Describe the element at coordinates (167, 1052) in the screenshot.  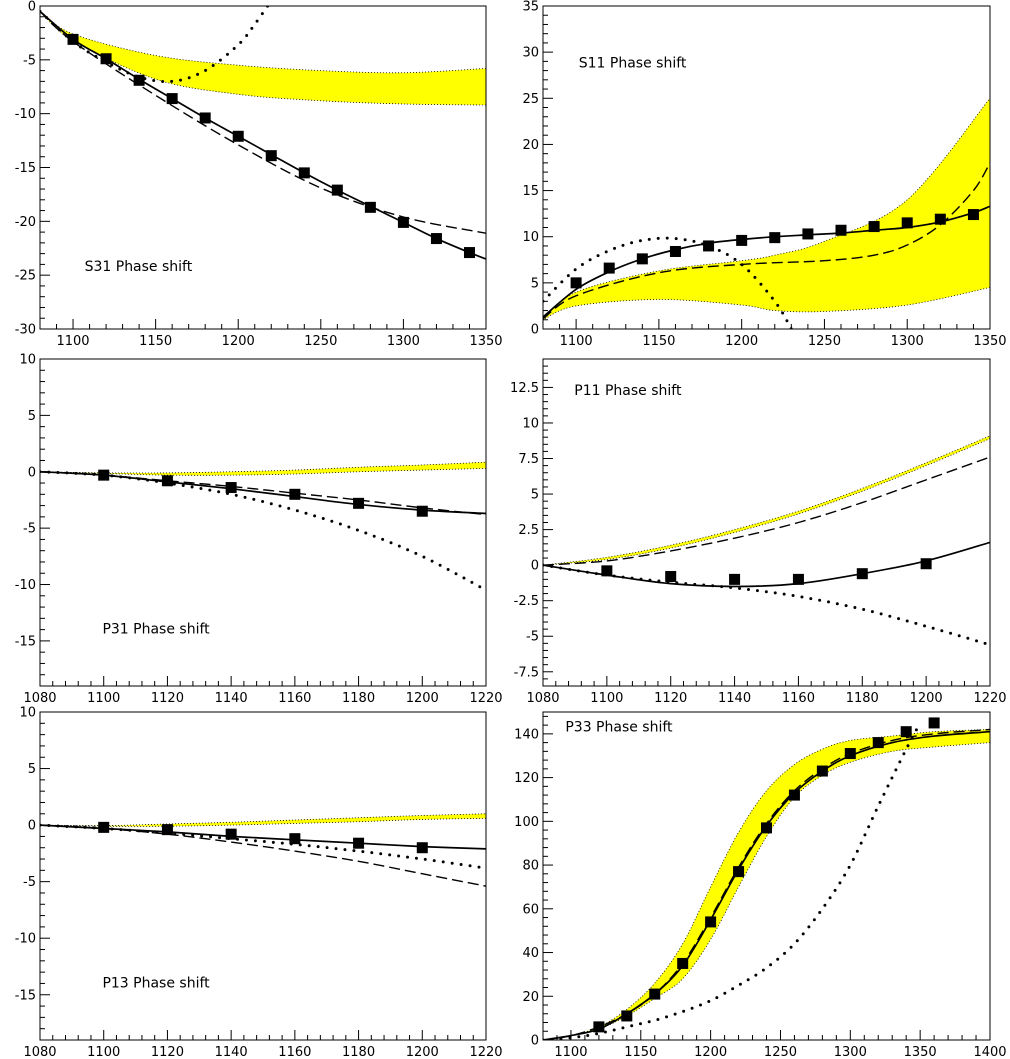
I see `x-tick-label: 1120` at that location.